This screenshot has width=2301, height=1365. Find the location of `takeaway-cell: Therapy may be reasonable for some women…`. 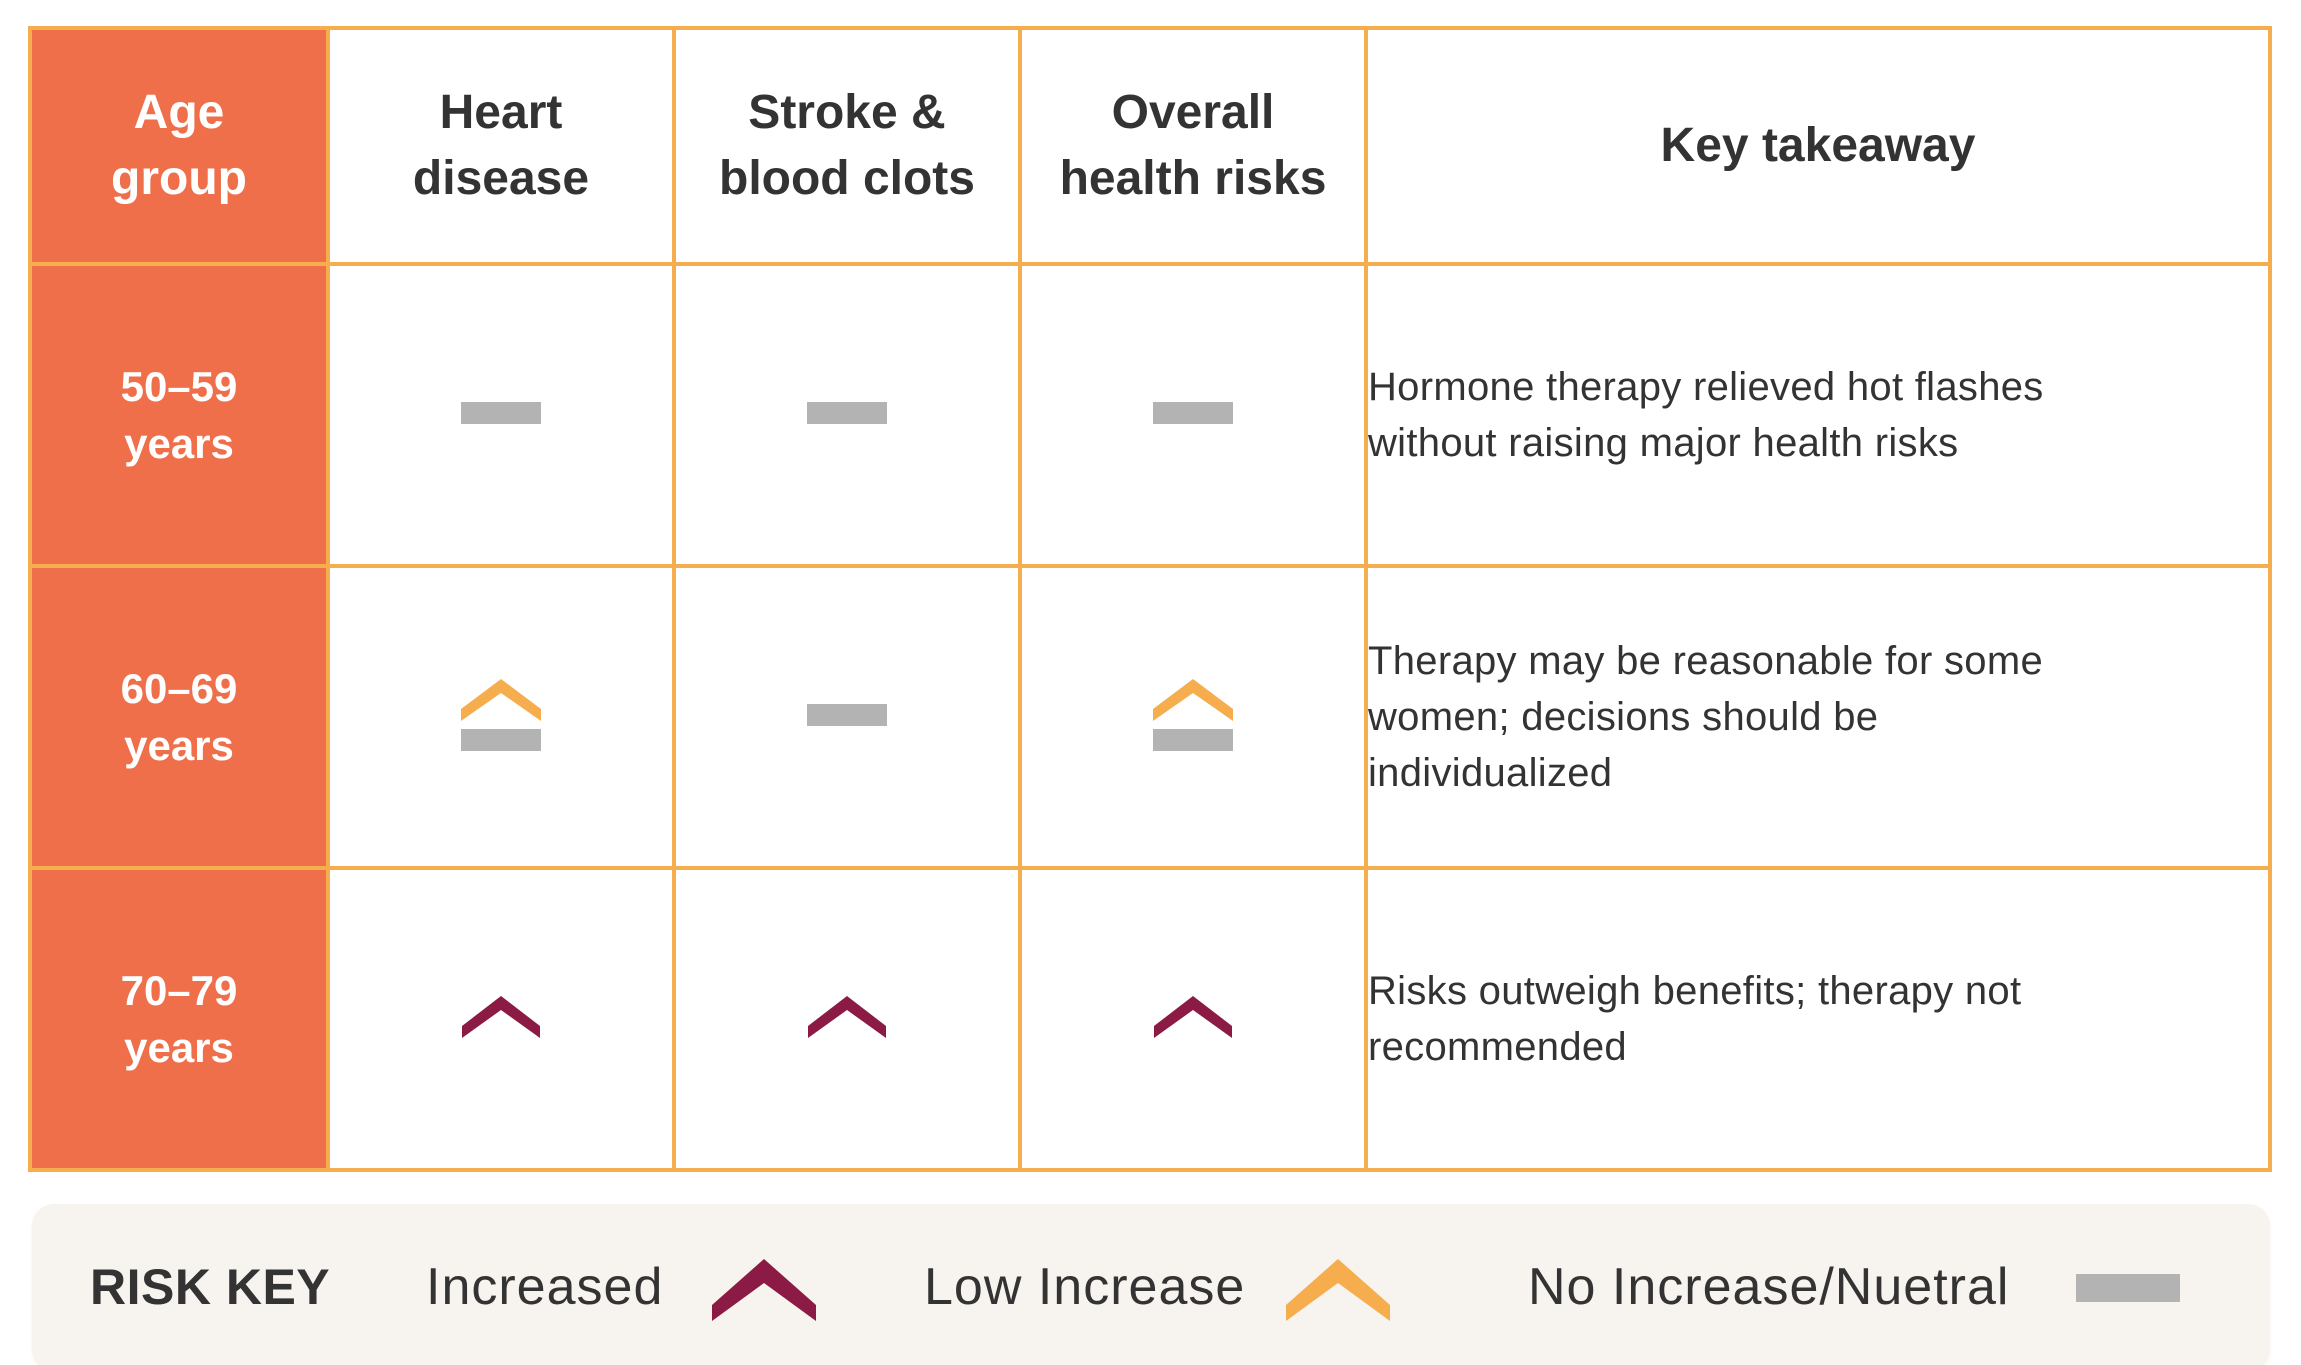

takeaway-cell: Therapy may be reasonable for some women… is located at coordinates (1818, 717).